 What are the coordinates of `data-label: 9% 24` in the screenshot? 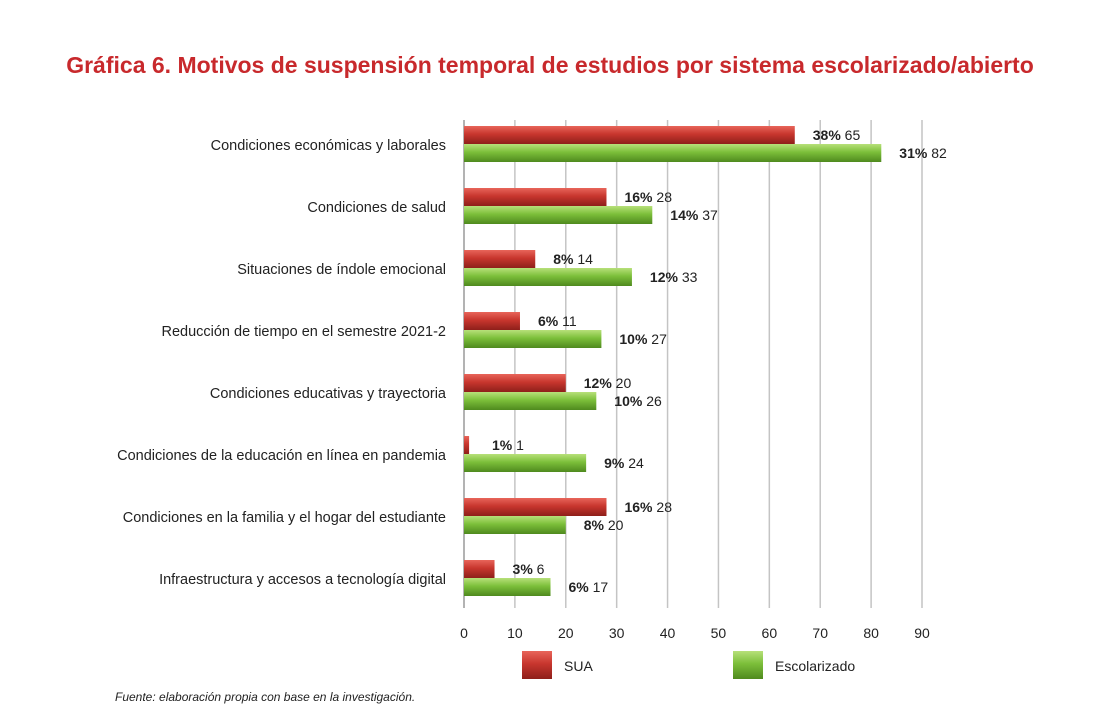 It's located at (624, 463).